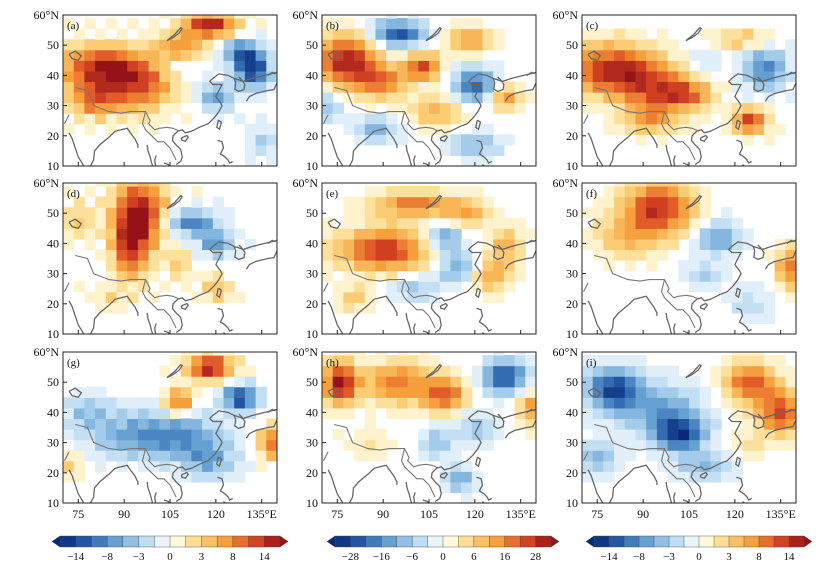 Image resolution: width=832 pixels, height=575 pixels. What do you see at coordinates (566, 183) in the screenshot?
I see `y-tick-label: 60°N` at bounding box center [566, 183].